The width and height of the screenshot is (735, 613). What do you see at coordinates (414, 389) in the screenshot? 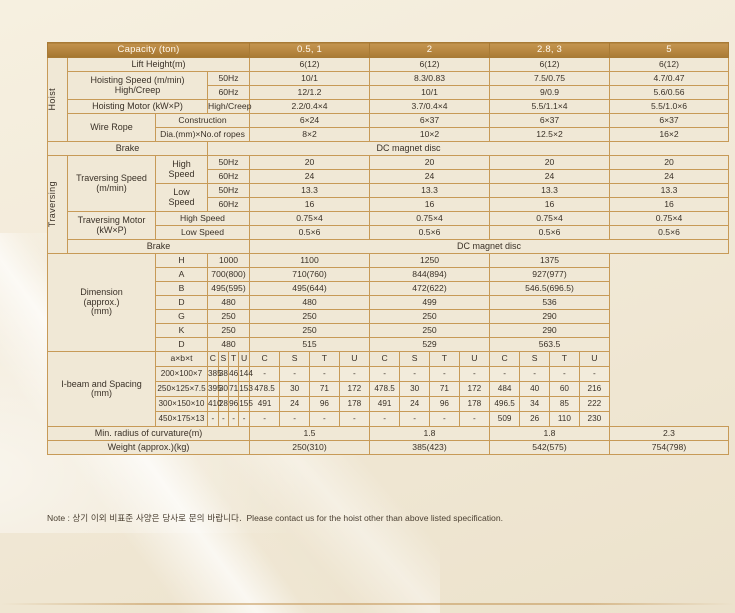
I see `ibeam-value-1-2-1: 30` at bounding box center [414, 389].